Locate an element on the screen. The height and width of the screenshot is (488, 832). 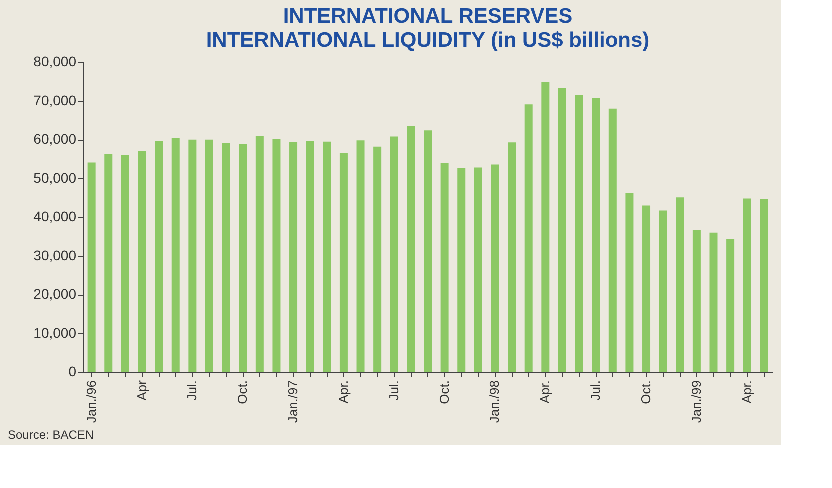
y-tick-label: 80,000 is located at coordinates (55, 62).